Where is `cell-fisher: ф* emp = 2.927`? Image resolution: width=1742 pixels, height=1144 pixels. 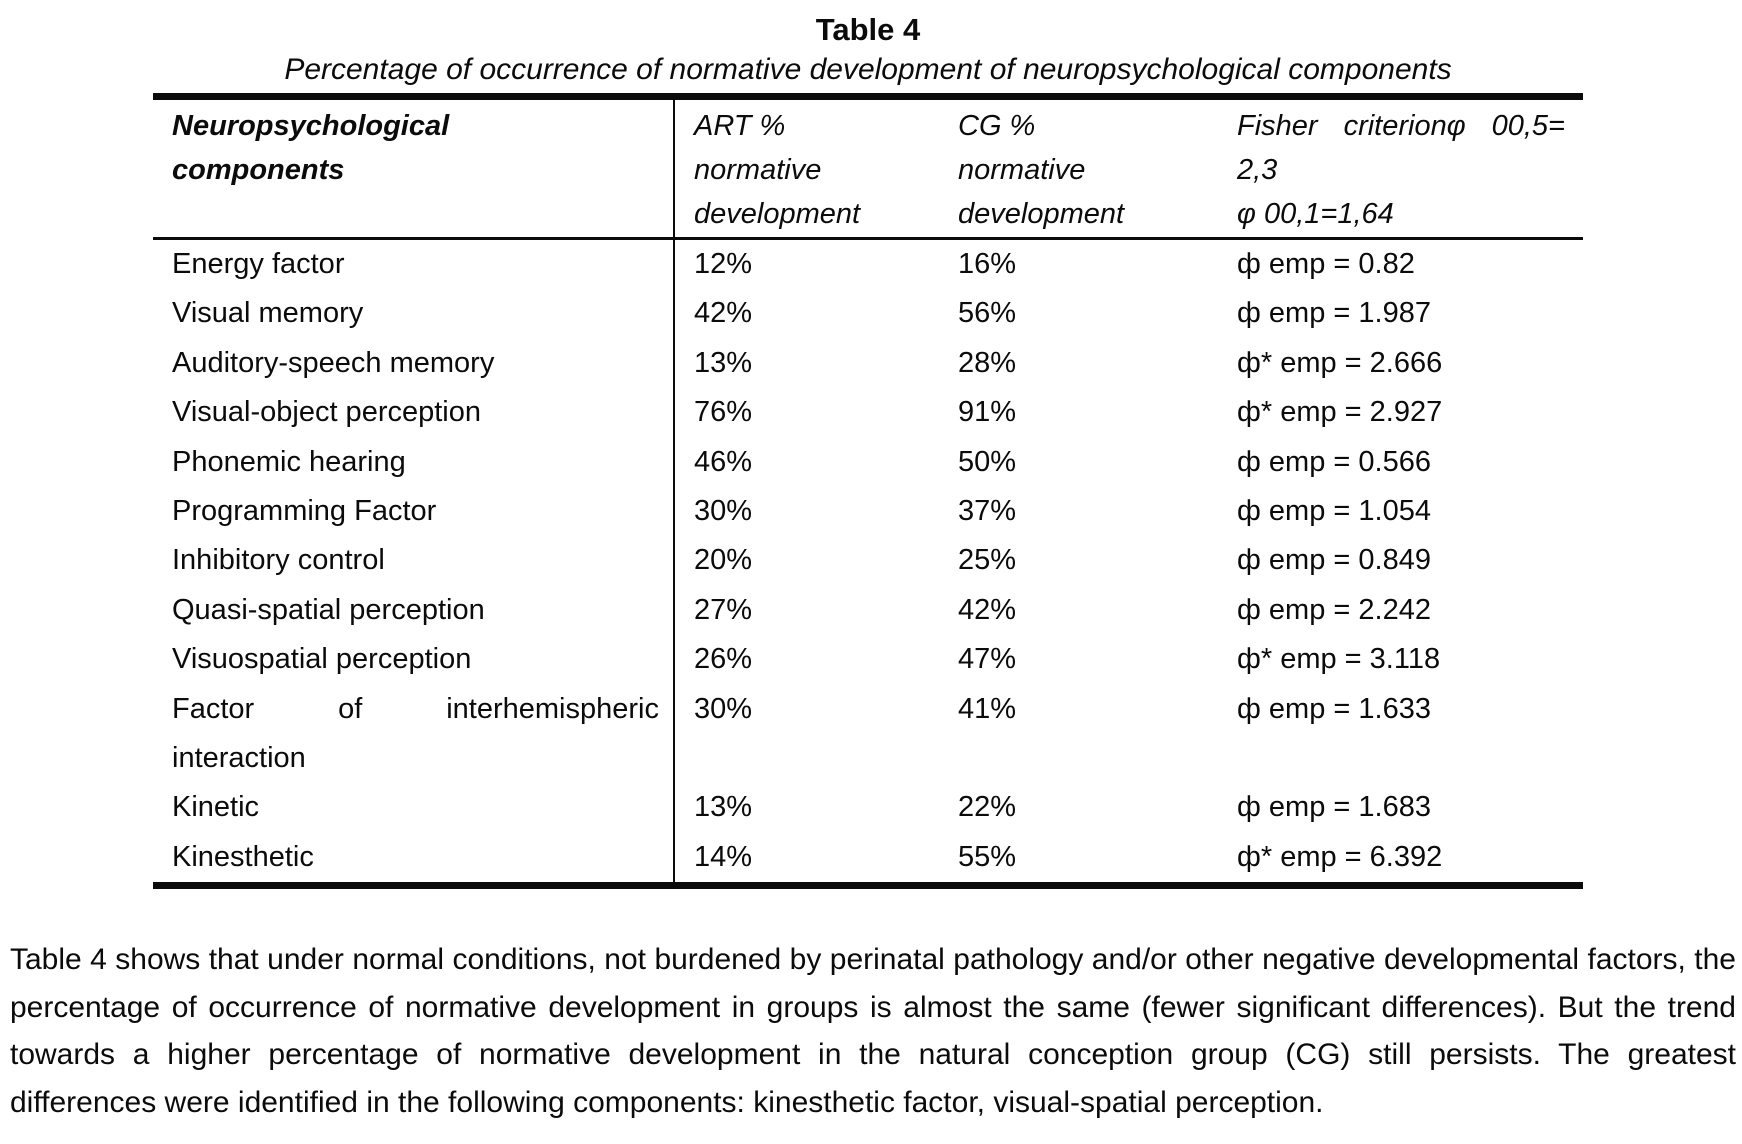
cell-fisher: ф* emp = 2.927 is located at coordinates (1340, 412).